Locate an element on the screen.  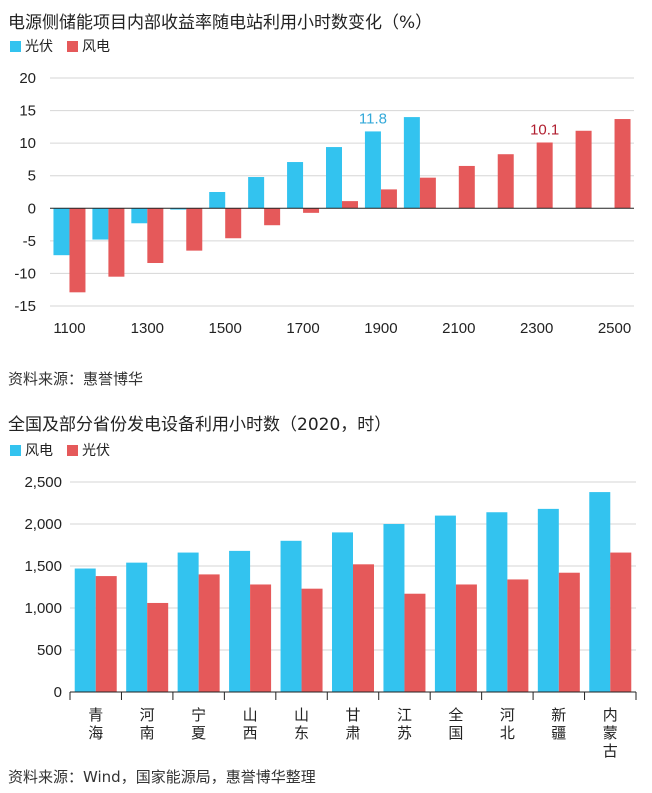
x-tick-label: 国 is located at coordinates (455, 733).